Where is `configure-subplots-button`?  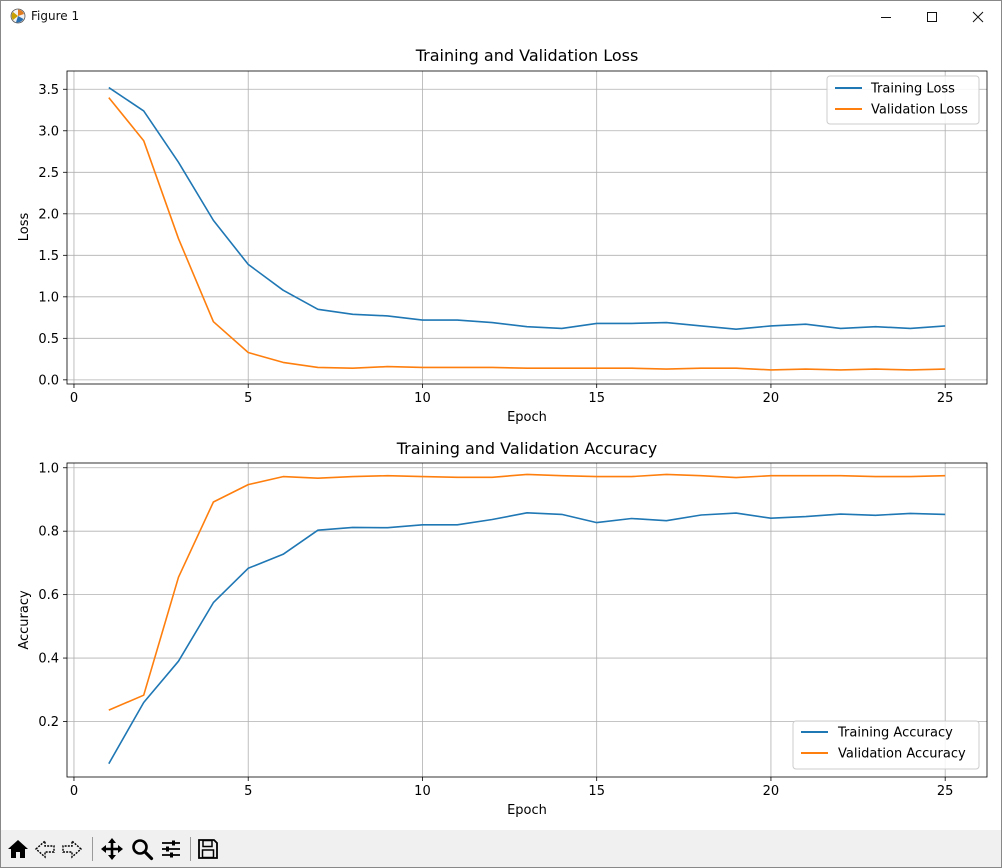
configure-subplots-button is located at coordinates (171, 849).